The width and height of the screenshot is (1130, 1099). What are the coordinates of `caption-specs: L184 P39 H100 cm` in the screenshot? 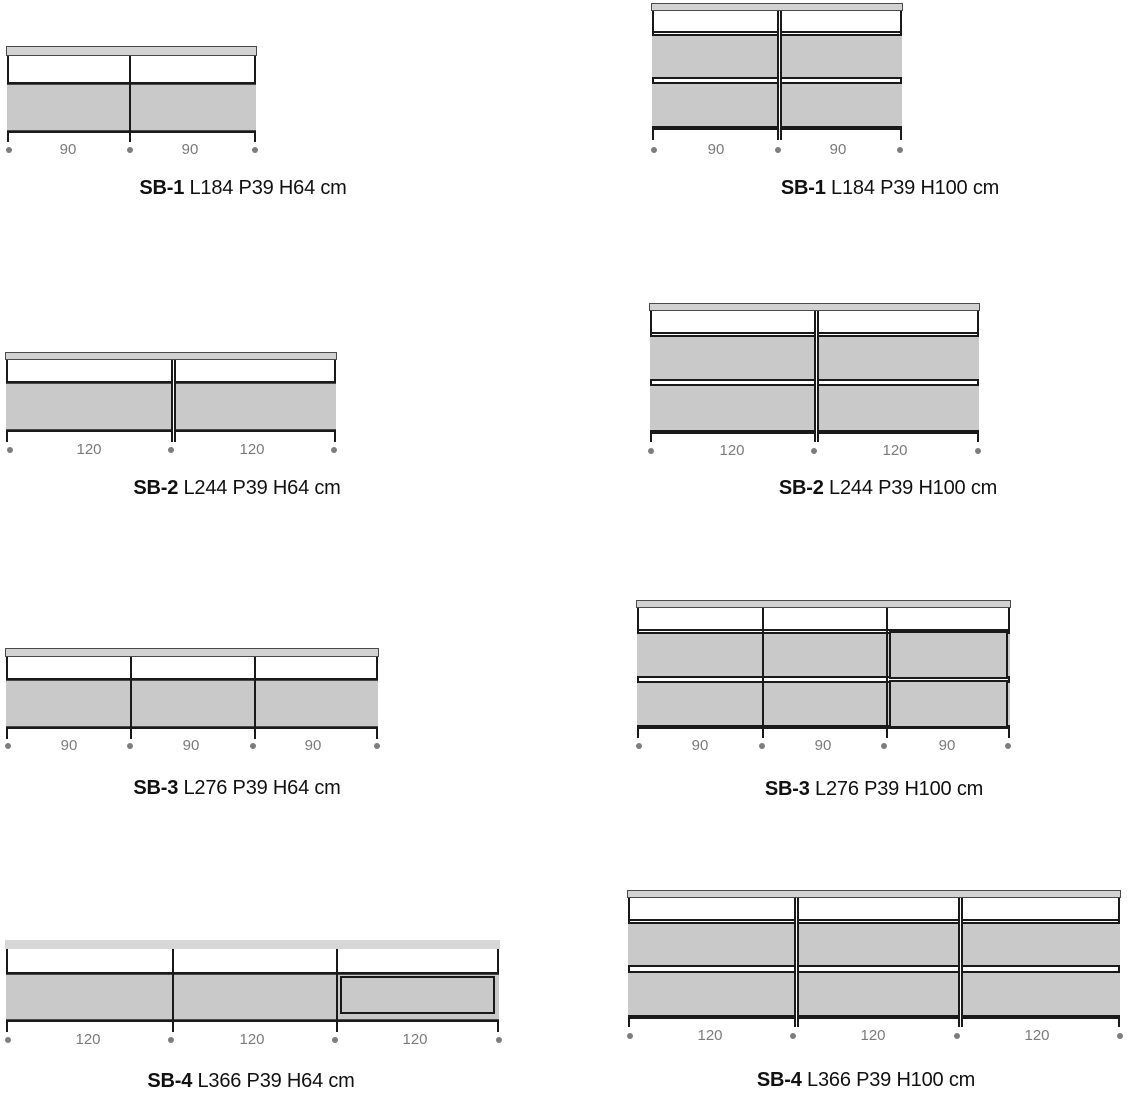 It's located at (912, 188).